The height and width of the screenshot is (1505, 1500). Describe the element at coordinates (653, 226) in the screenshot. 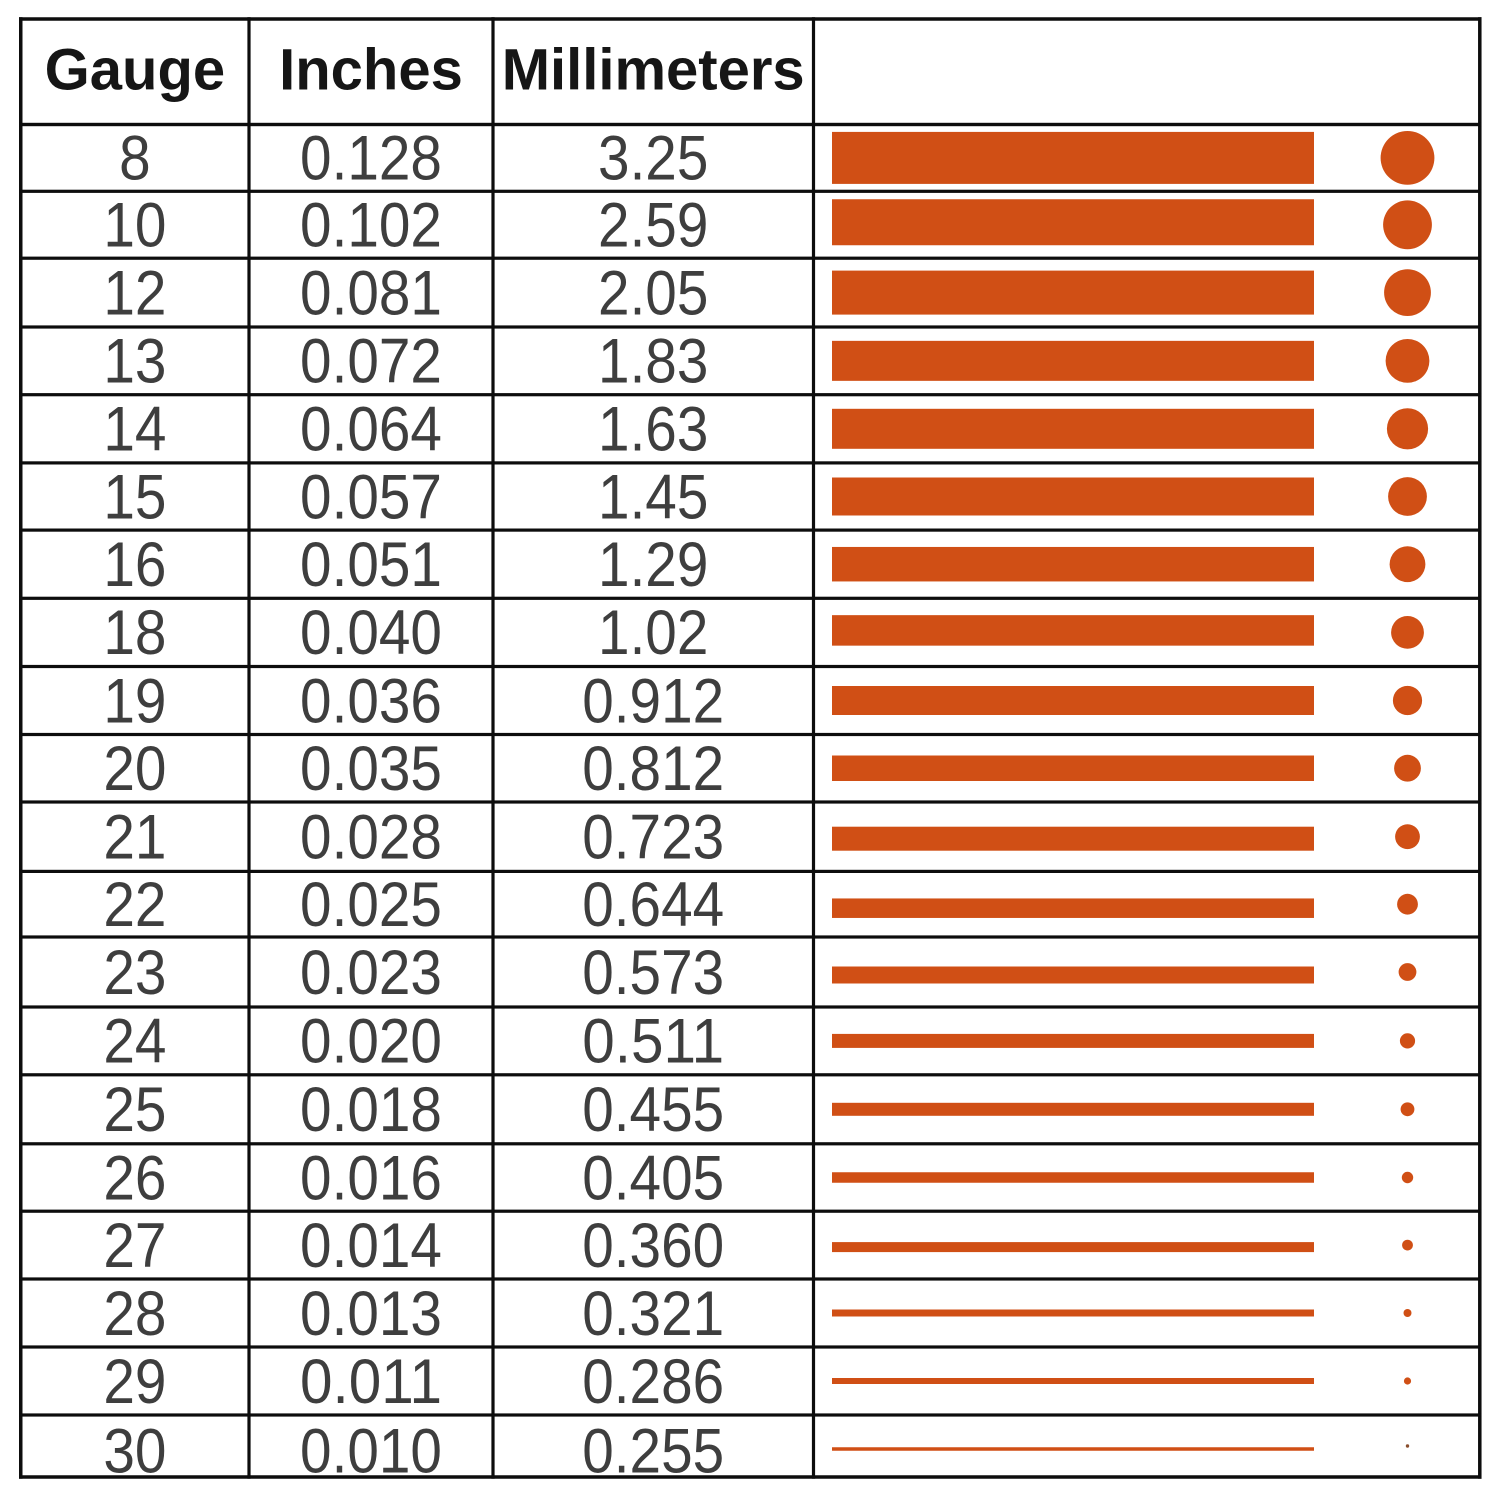

I see `svg-text: 2.59` at that location.